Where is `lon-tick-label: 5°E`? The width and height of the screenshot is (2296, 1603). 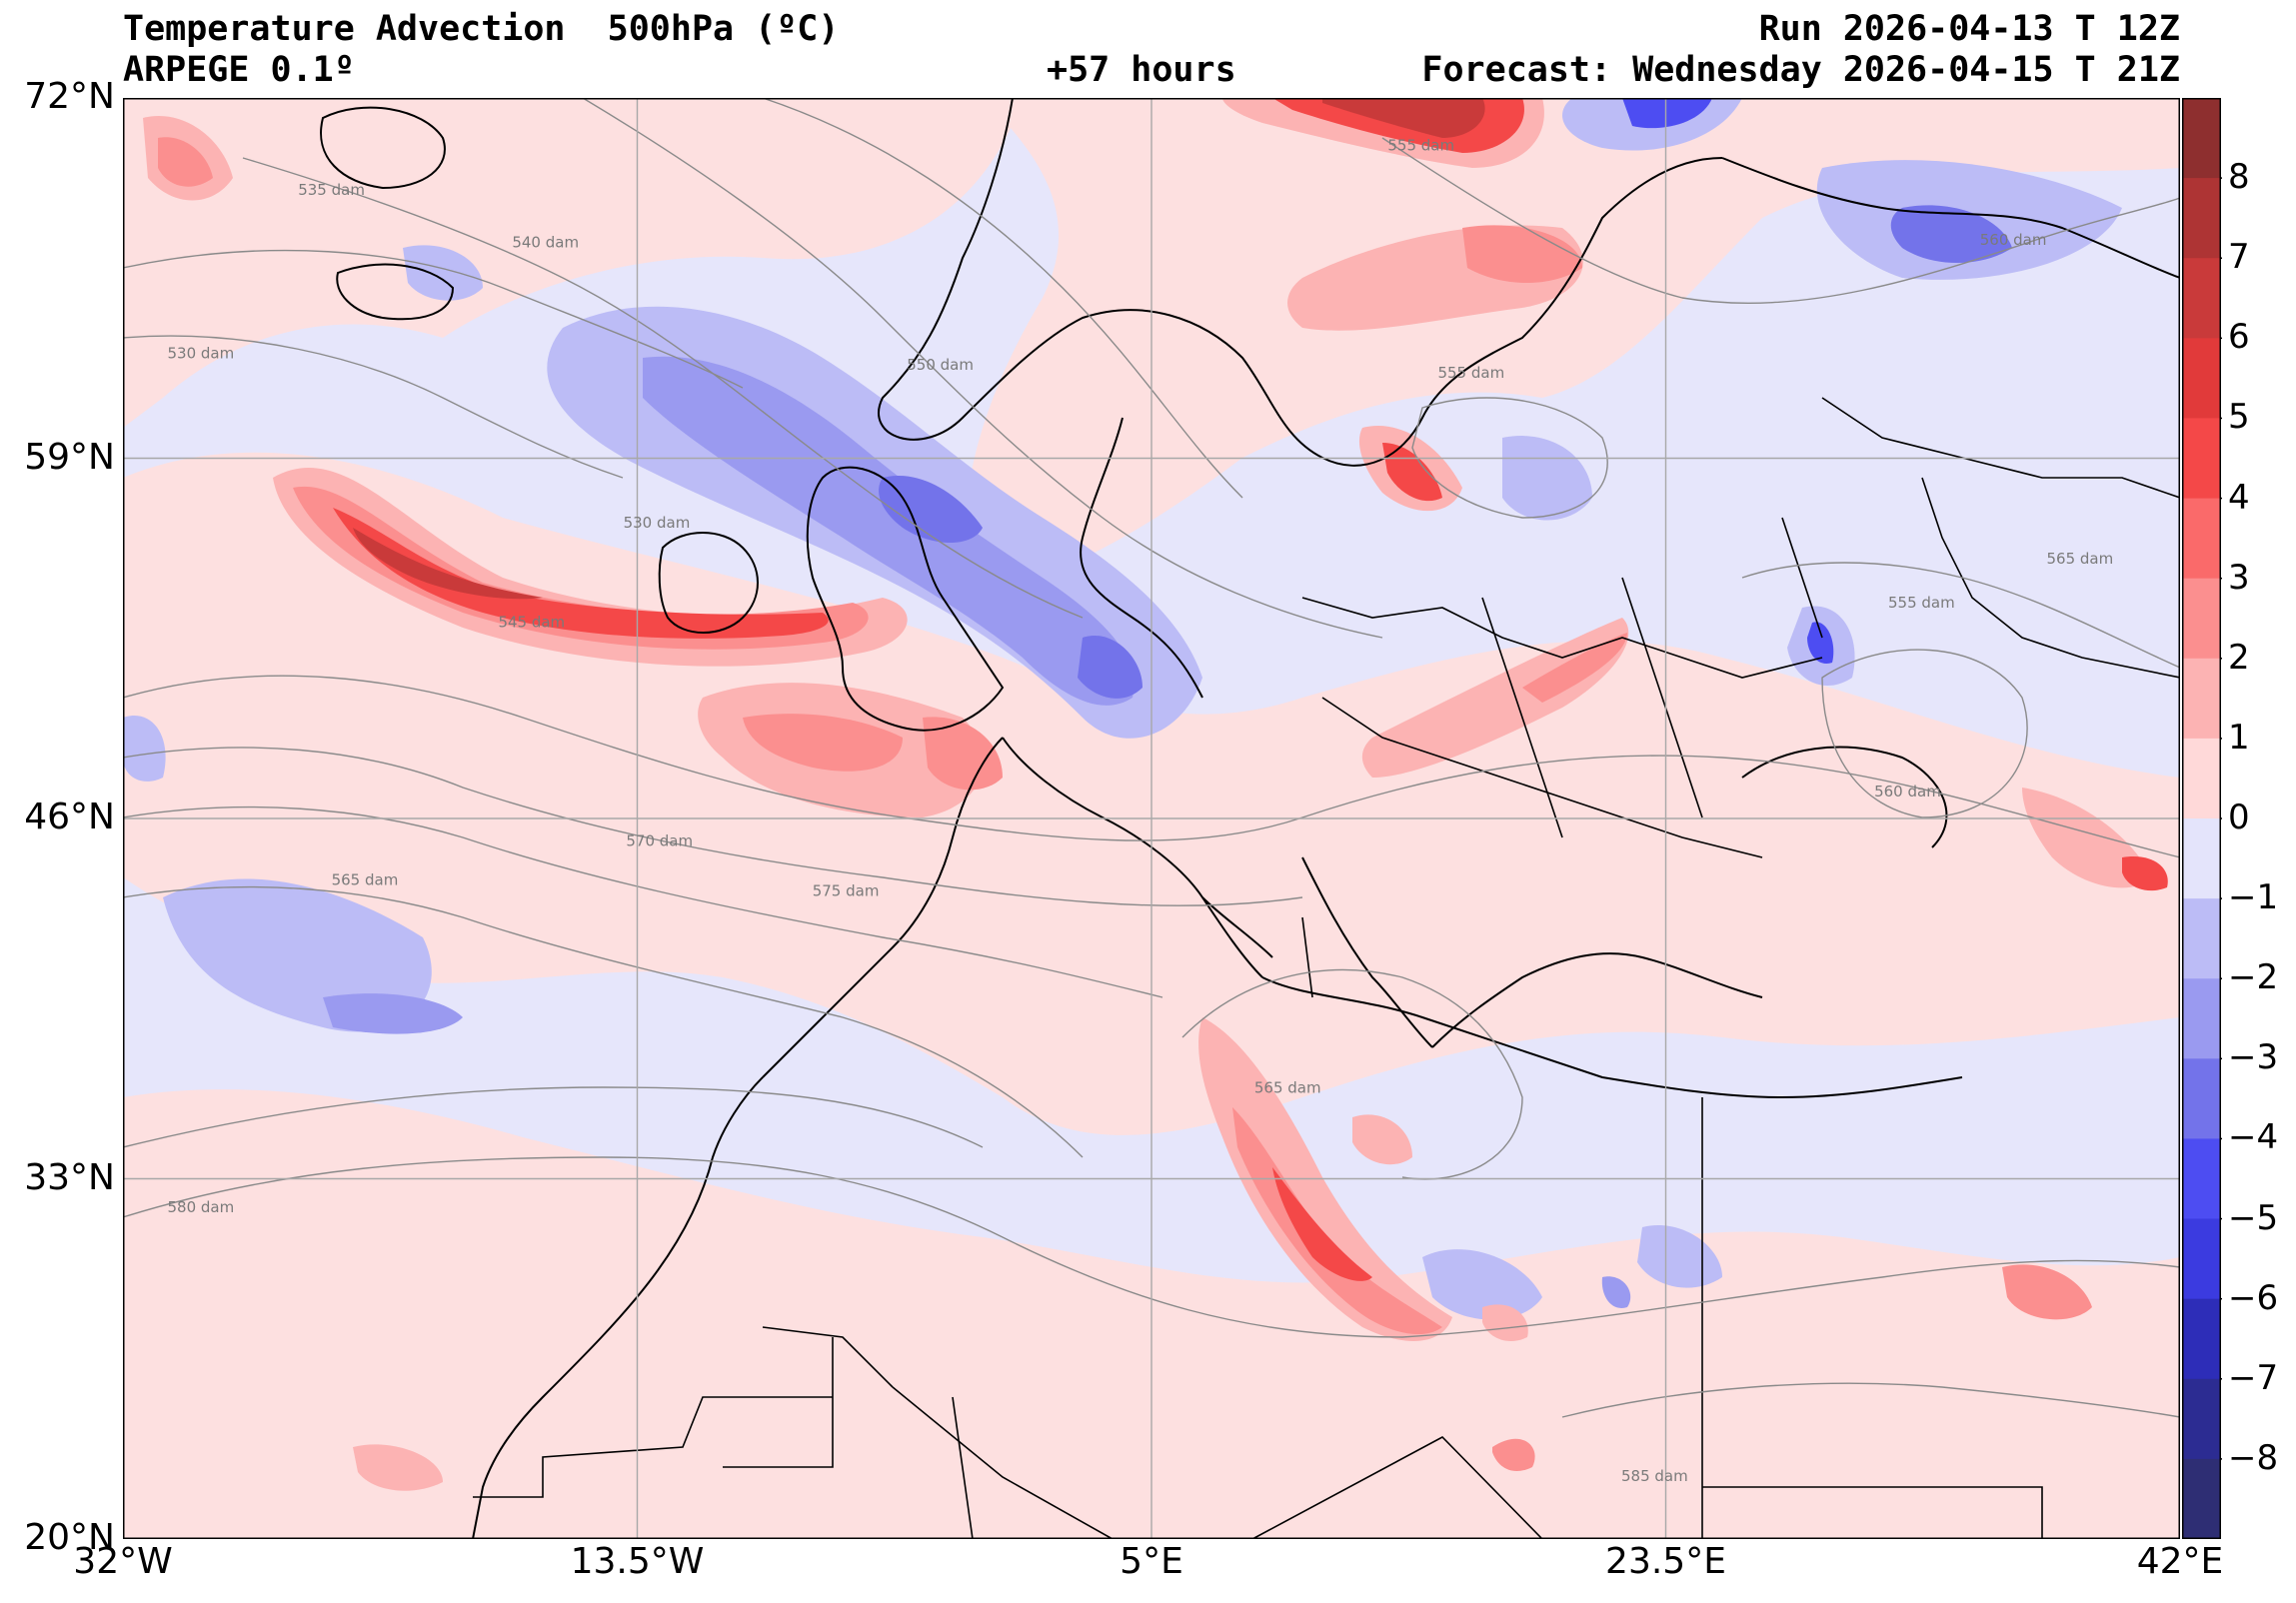 lon-tick-label: 5°E is located at coordinates (1151, 1561).